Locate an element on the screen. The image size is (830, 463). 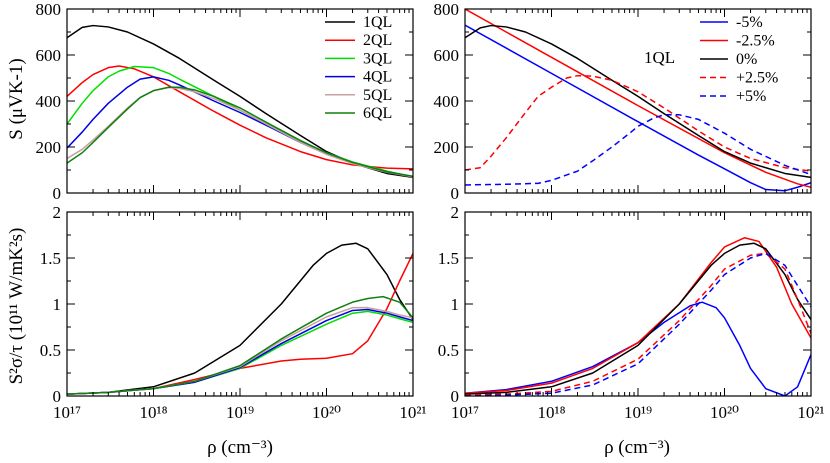
legend-entry: 6QL is located at coordinates (377, 113).